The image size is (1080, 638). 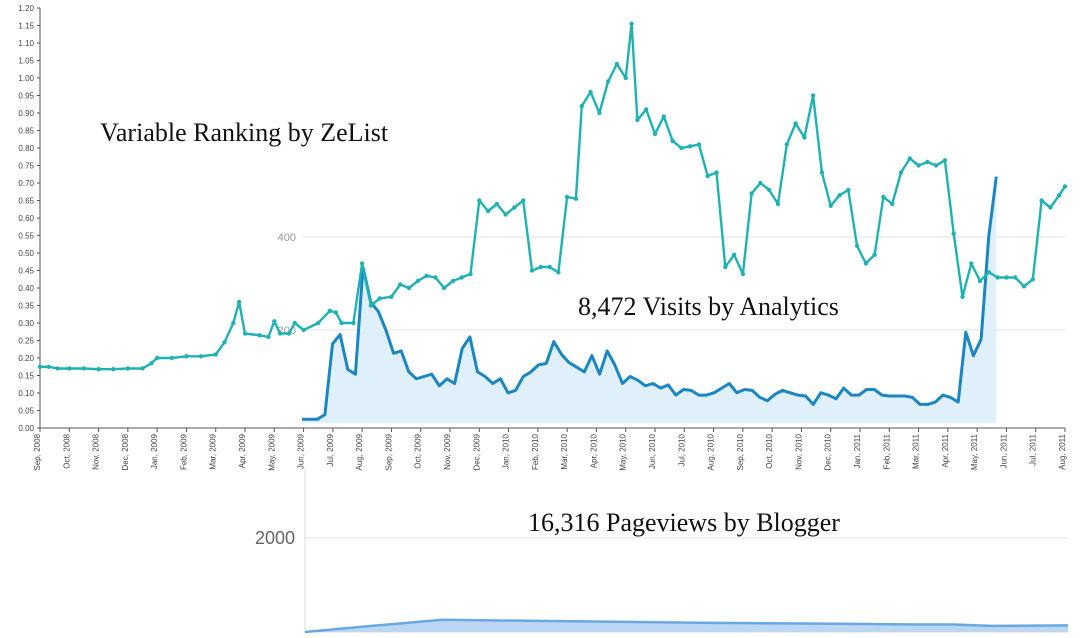 I want to click on ranking-y-tick-label: 0.70, so click(x=26, y=183).